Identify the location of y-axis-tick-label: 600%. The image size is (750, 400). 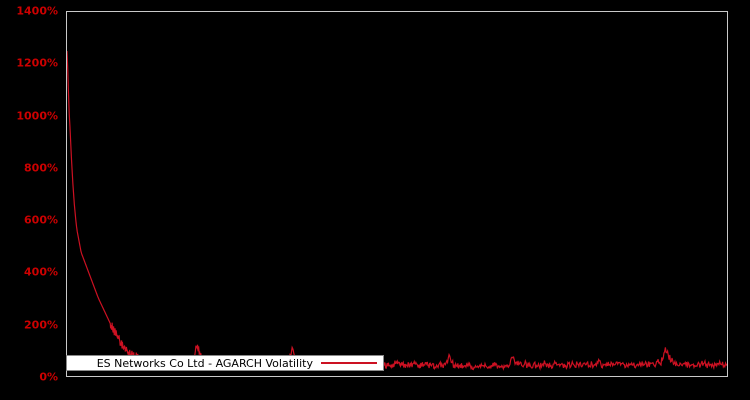
(41, 220).